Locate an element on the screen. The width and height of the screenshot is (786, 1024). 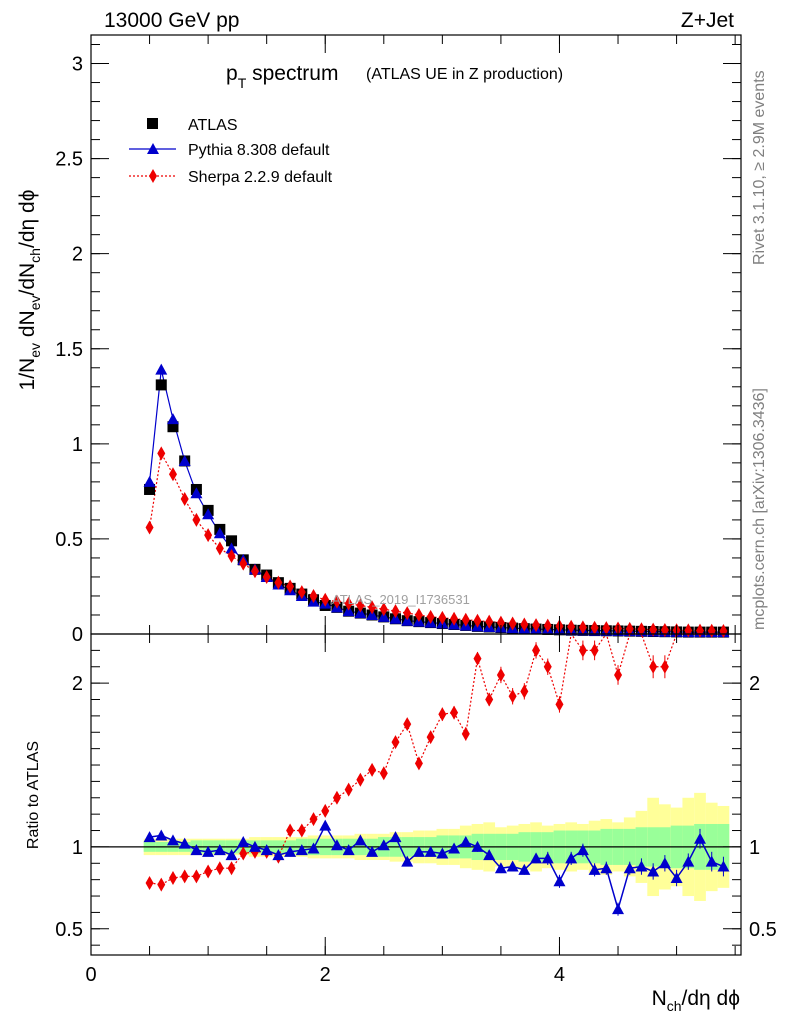
ylabel-p2: dN is located at coordinates (27, 326).